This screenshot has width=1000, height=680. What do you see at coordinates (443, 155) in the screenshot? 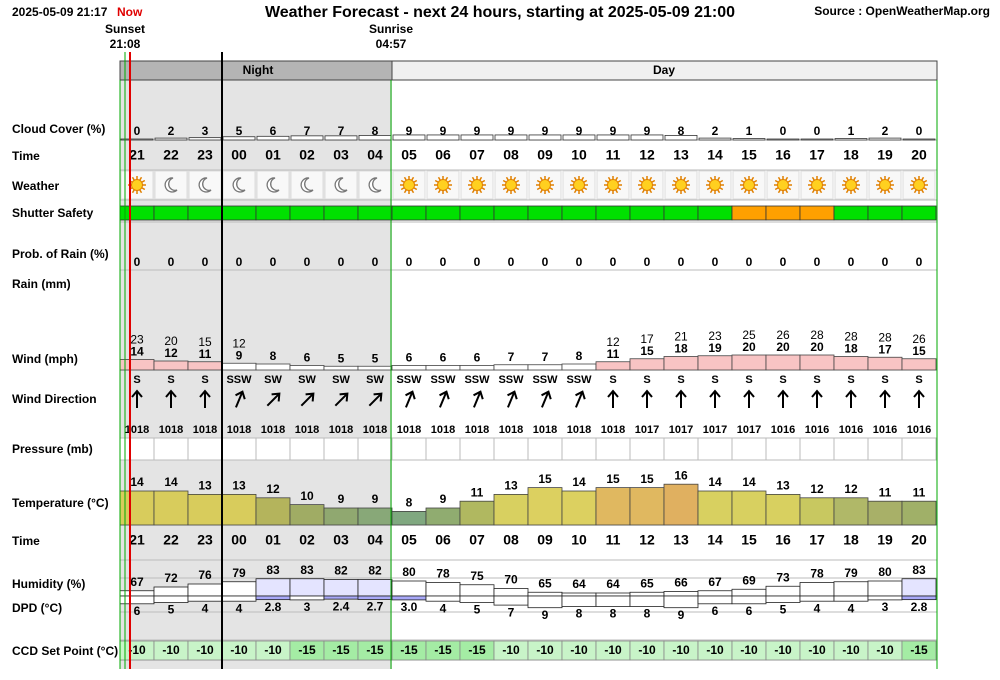
I see `value-label: 06` at bounding box center [443, 155].